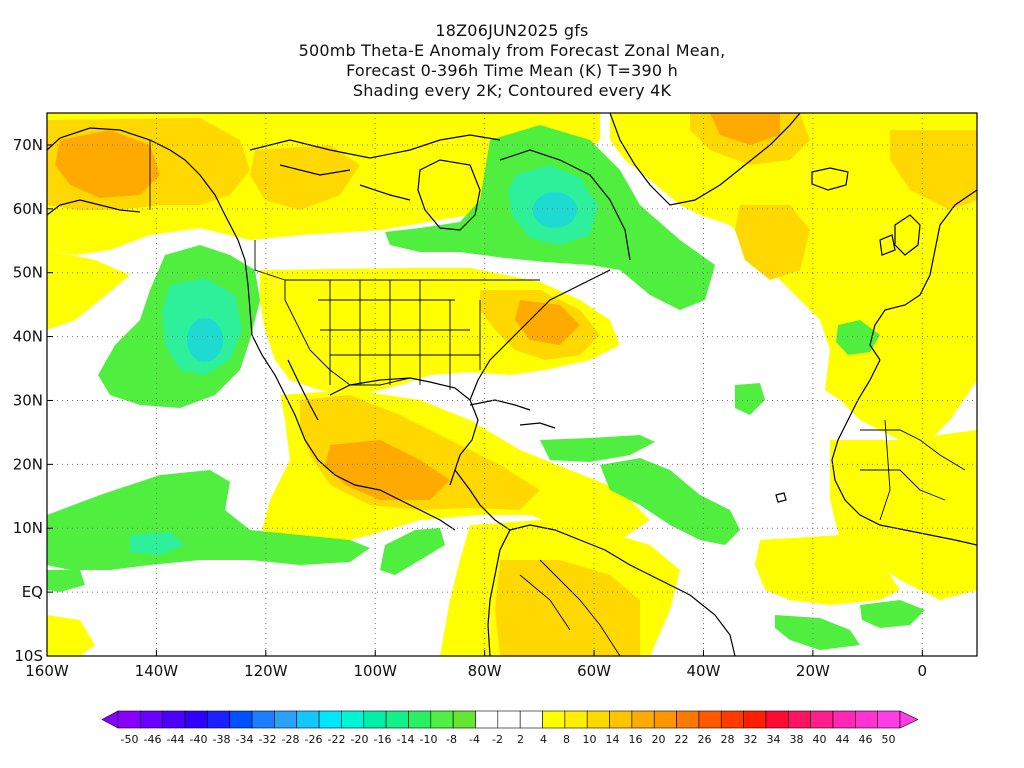 The image size is (1024, 768). Describe the element at coordinates (406, 739) in the screenshot. I see `colorbar-label: -14` at that location.